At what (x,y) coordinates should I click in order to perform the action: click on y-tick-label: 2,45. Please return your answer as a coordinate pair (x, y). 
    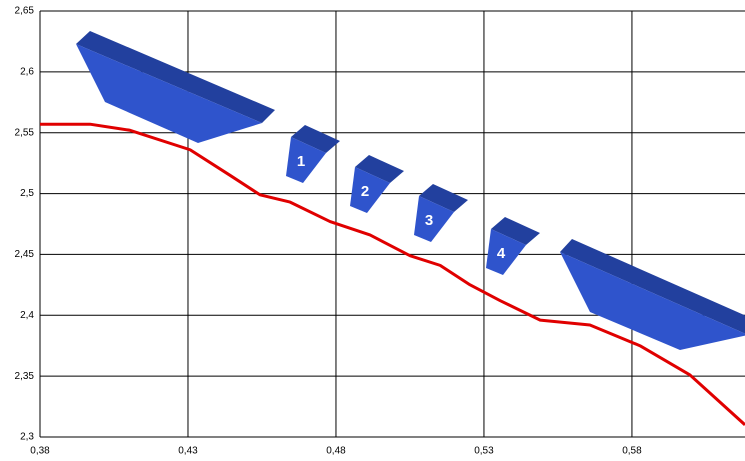
    Looking at the image, I should click on (25, 254).